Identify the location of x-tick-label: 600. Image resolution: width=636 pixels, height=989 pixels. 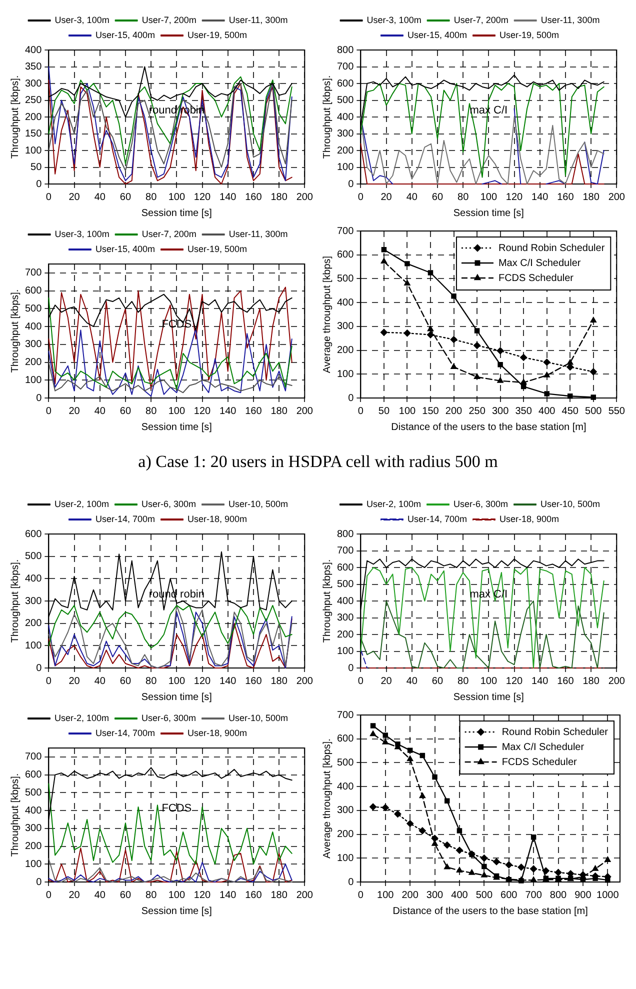
(509, 895).